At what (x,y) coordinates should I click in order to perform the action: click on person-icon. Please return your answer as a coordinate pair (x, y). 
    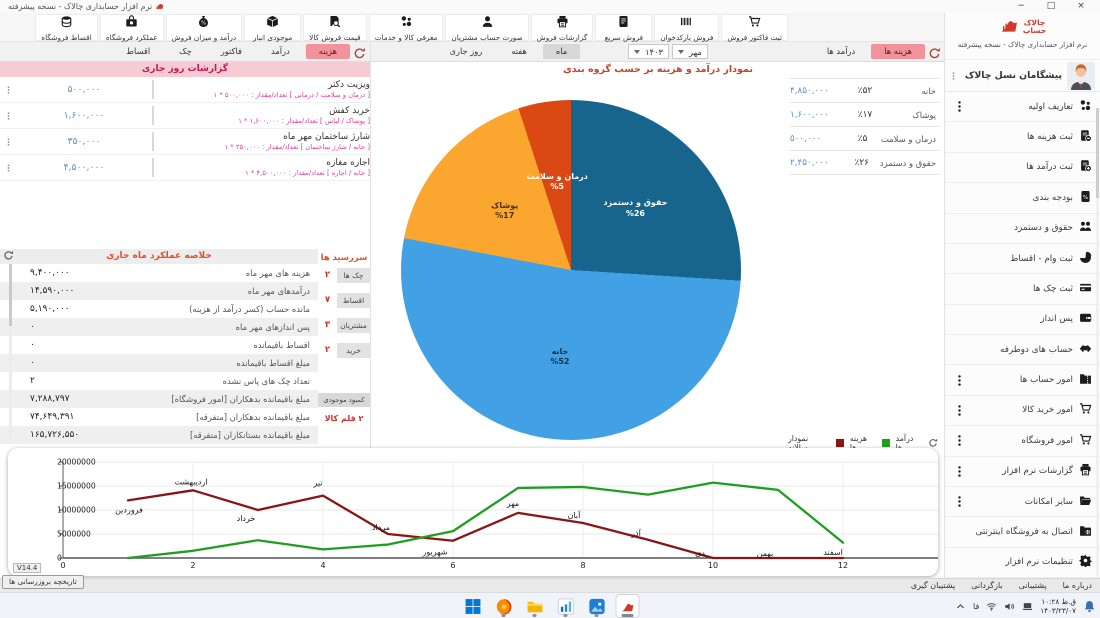
    Looking at the image, I should click on (487, 22).